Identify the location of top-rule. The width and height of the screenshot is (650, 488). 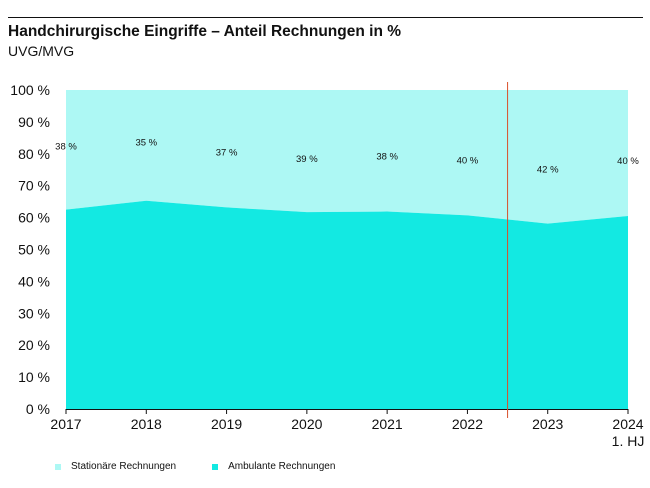
(325, 17).